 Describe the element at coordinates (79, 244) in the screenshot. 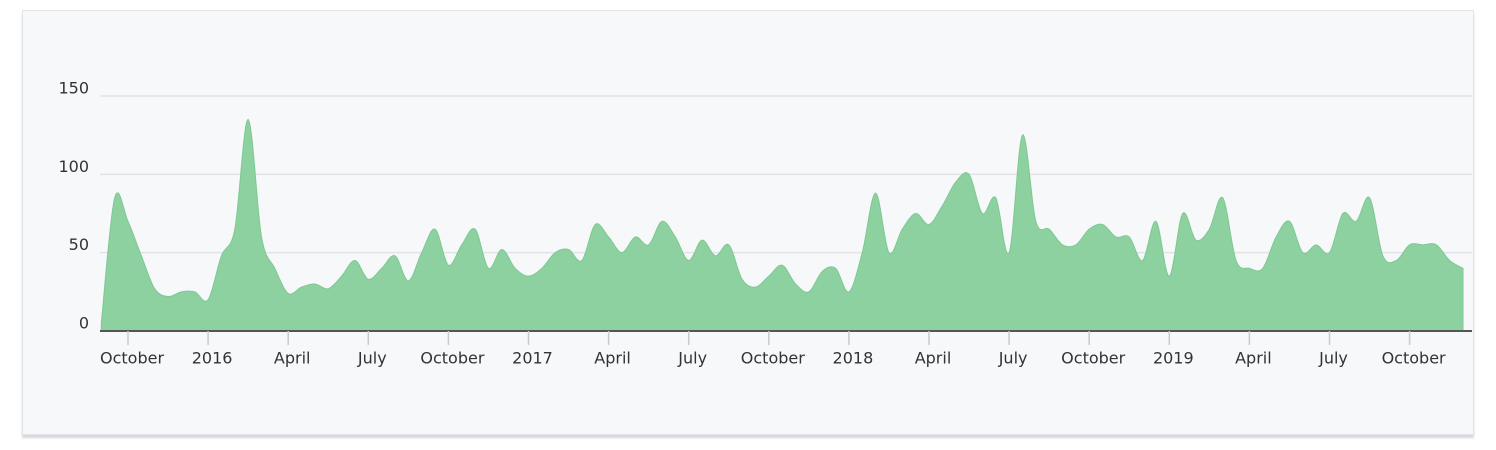

I see `y-tick-label: 50` at that location.